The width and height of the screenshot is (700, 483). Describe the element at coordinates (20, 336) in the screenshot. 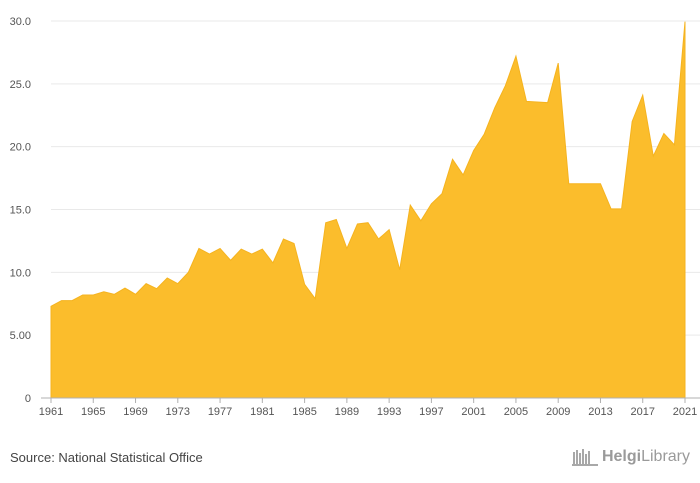

I see `y-tick-label: 5.00` at that location.